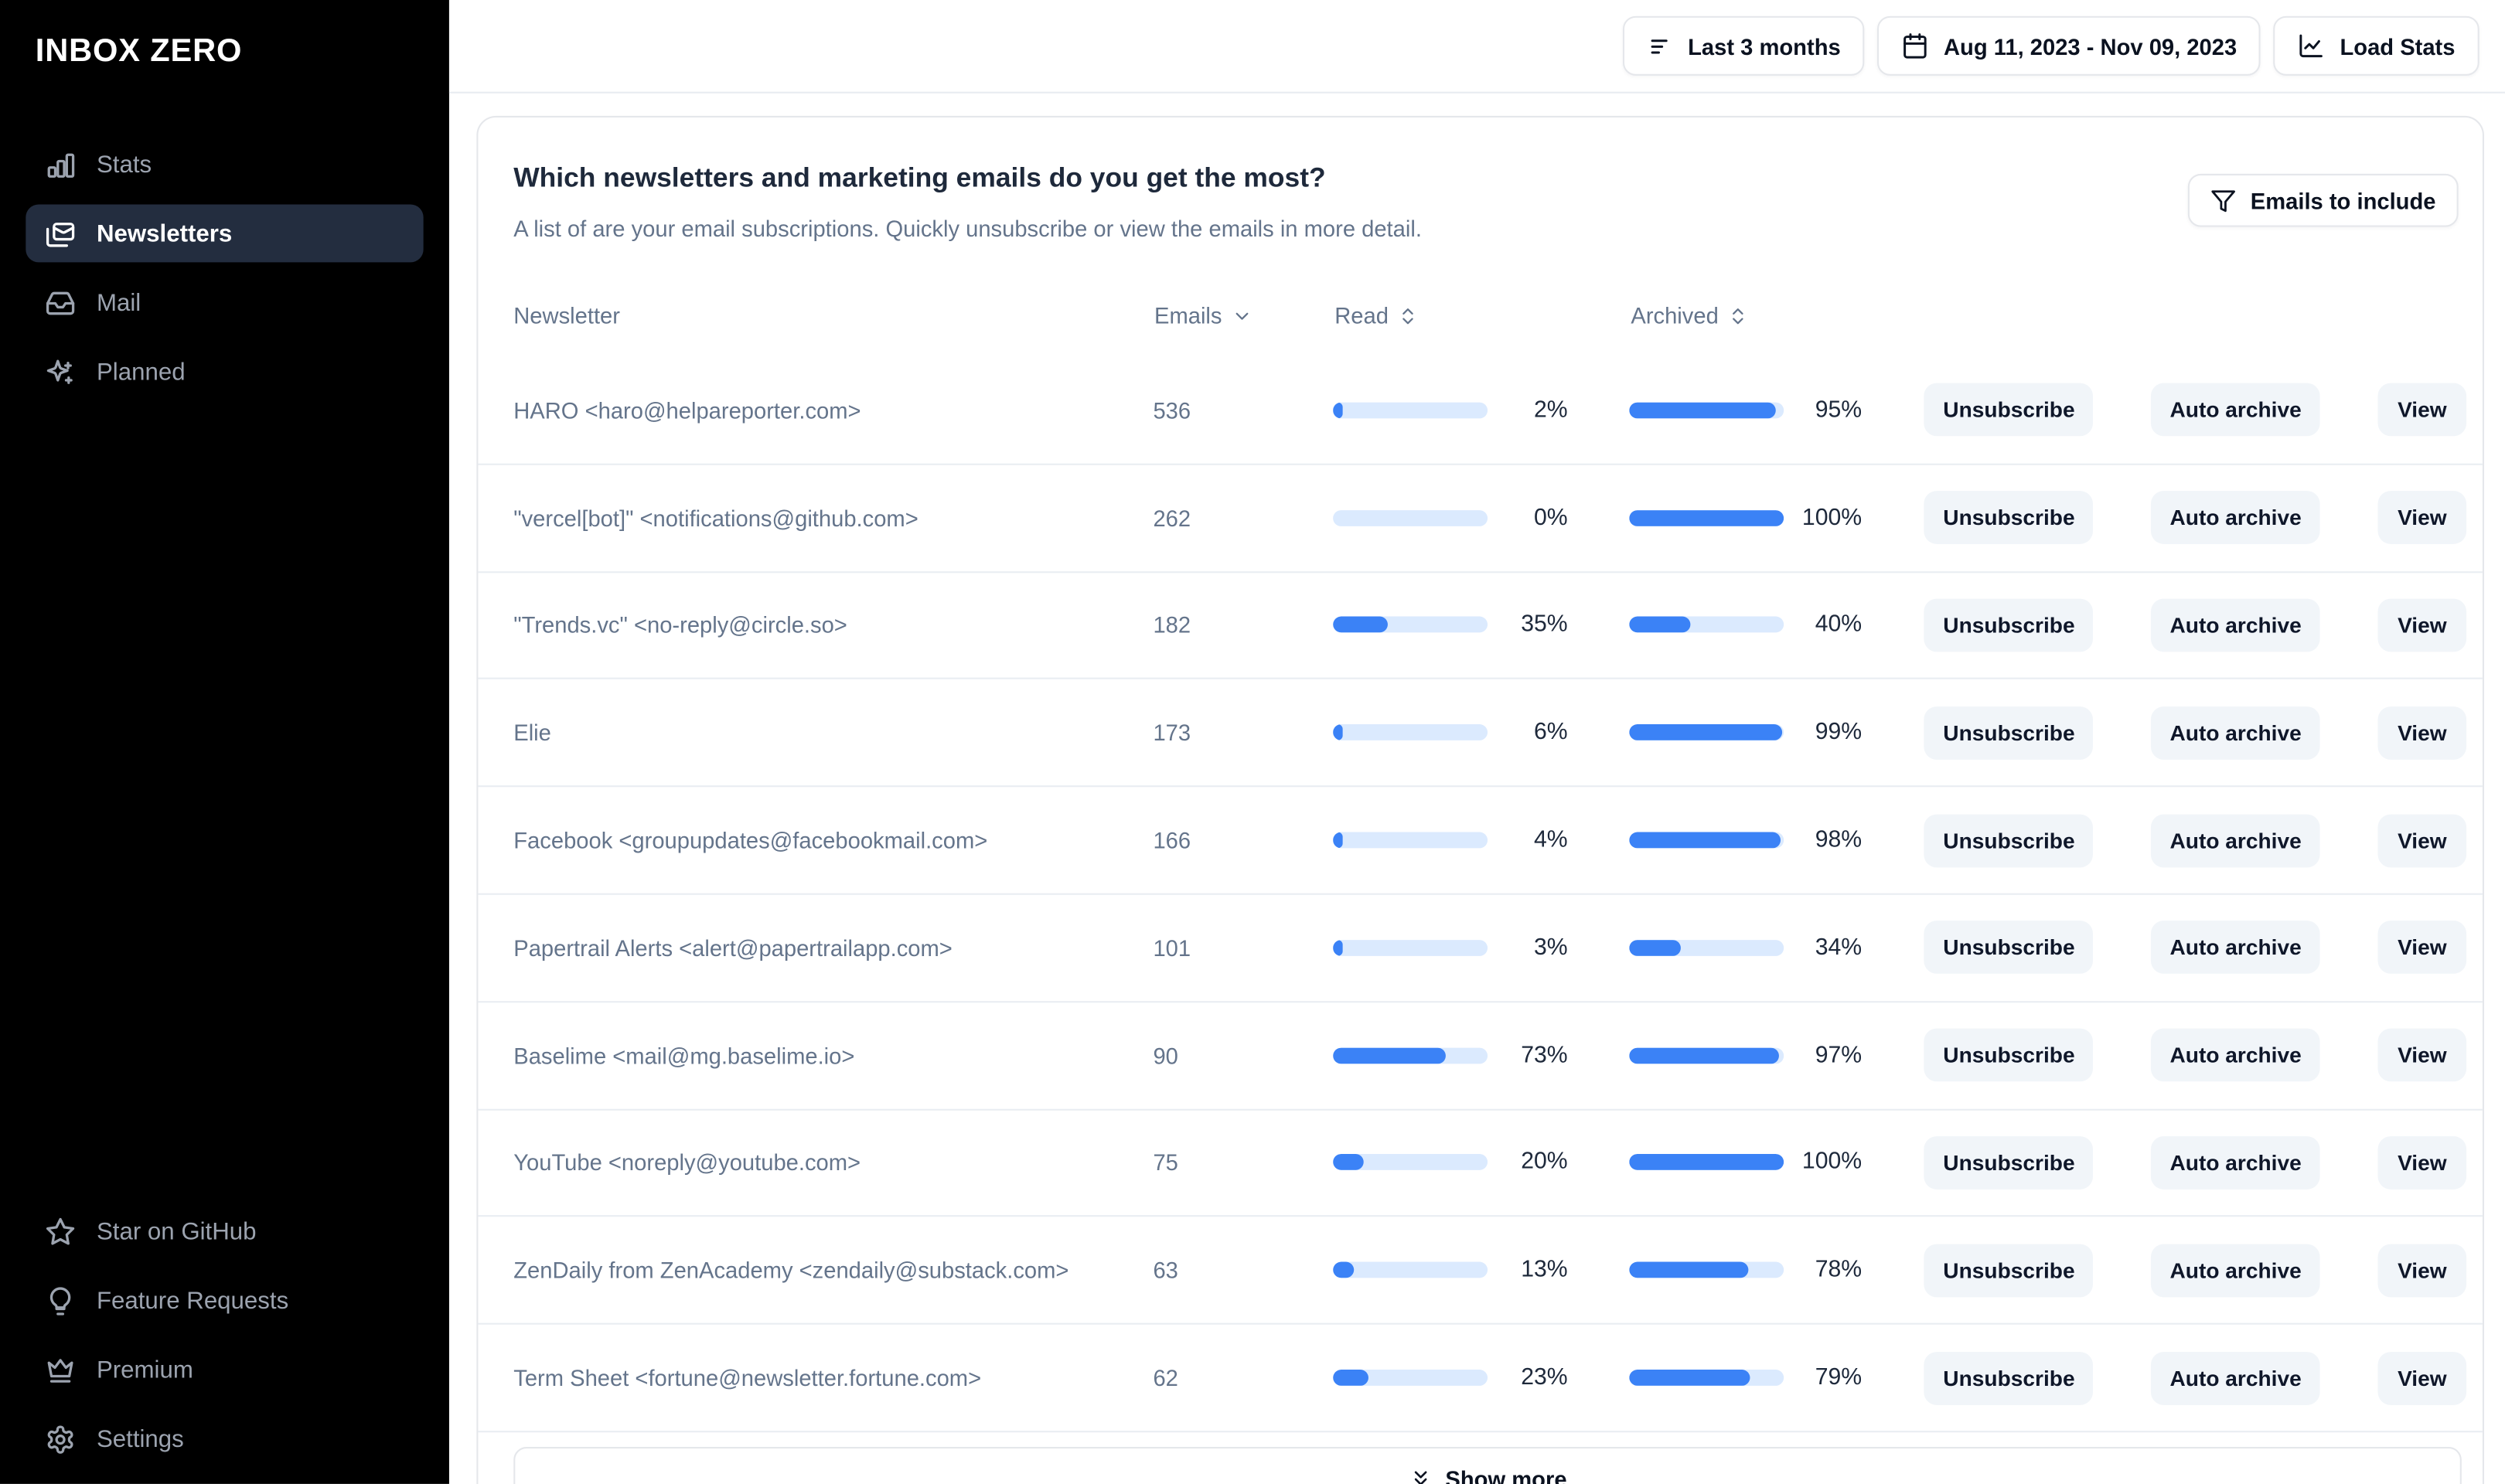 The height and width of the screenshot is (1484, 2505). What do you see at coordinates (1839, 1377) in the screenshot?
I see `archived-percentage: 79%` at bounding box center [1839, 1377].